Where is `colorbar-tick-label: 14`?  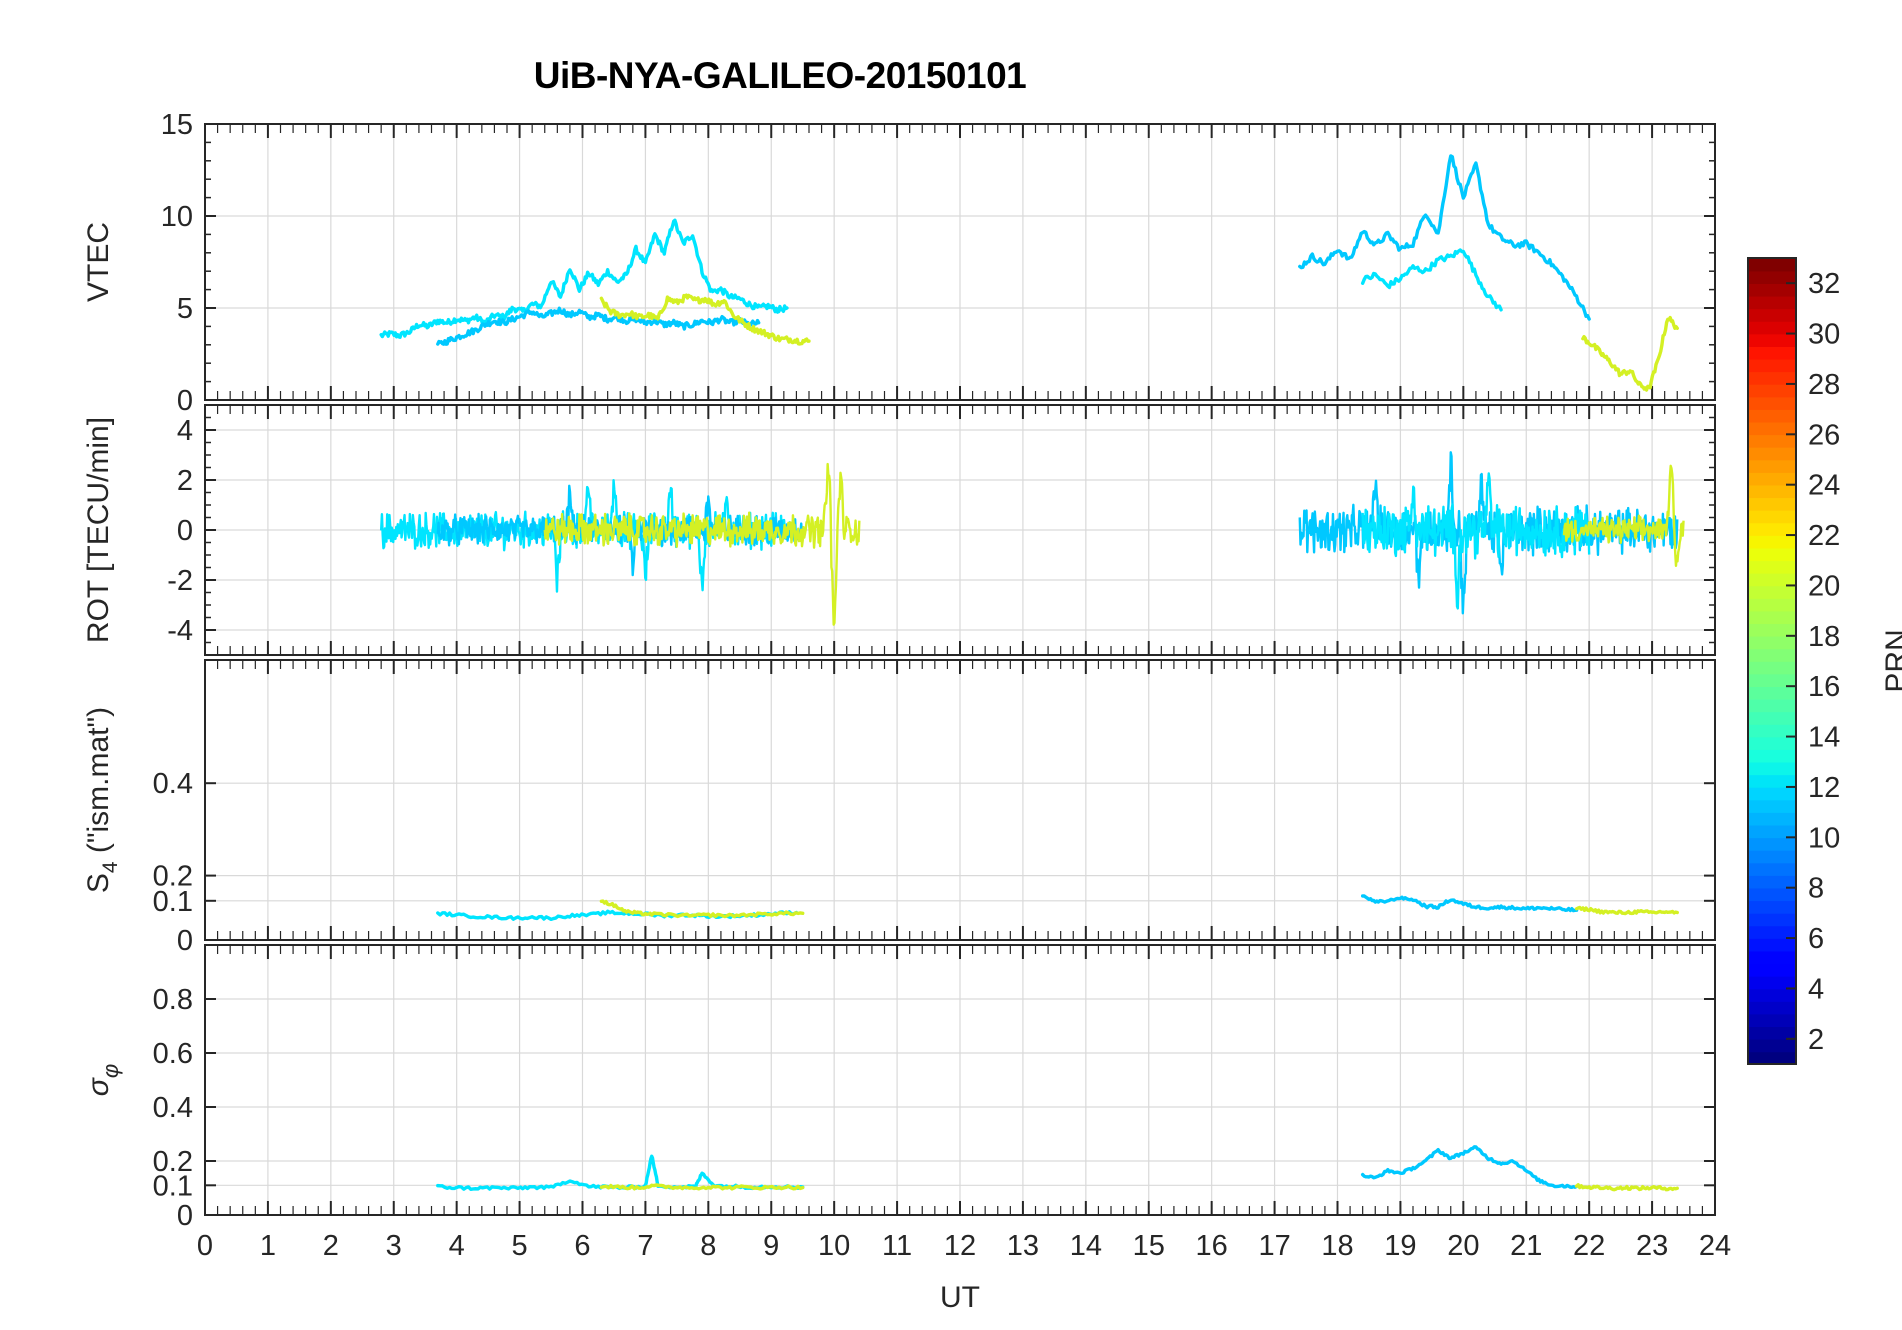
colorbar-tick-label: 14 is located at coordinates (1824, 738).